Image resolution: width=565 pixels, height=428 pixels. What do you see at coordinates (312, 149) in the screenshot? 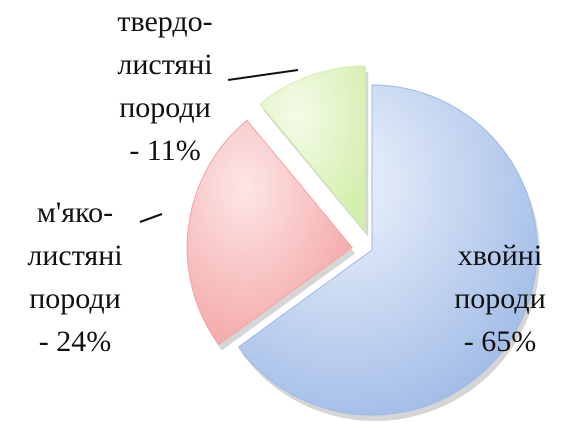
I see `slice` at bounding box center [312, 149].